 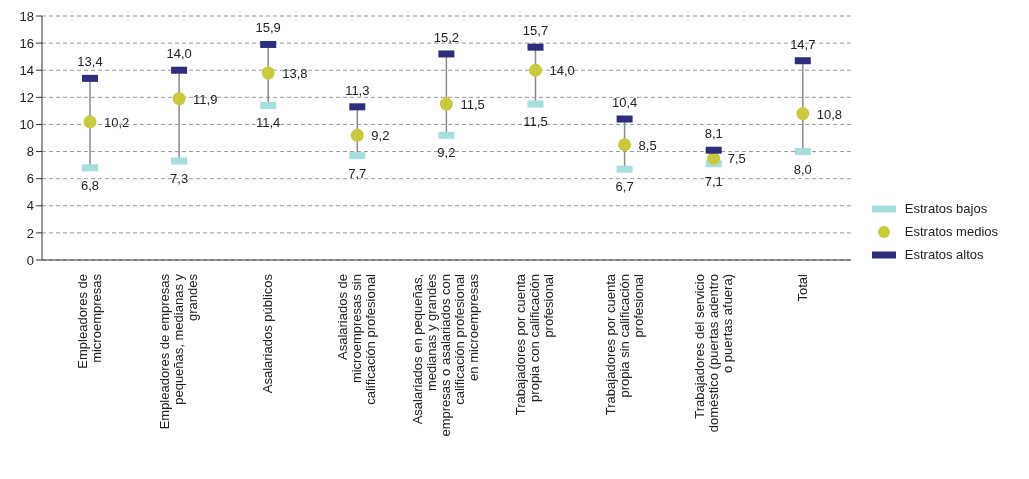 What do you see at coordinates (713, 353) in the screenshot?
I see `x-tick-label: Trabajadores del servicio doméstico (puertas adentro o puertas afuera)` at bounding box center [713, 353].